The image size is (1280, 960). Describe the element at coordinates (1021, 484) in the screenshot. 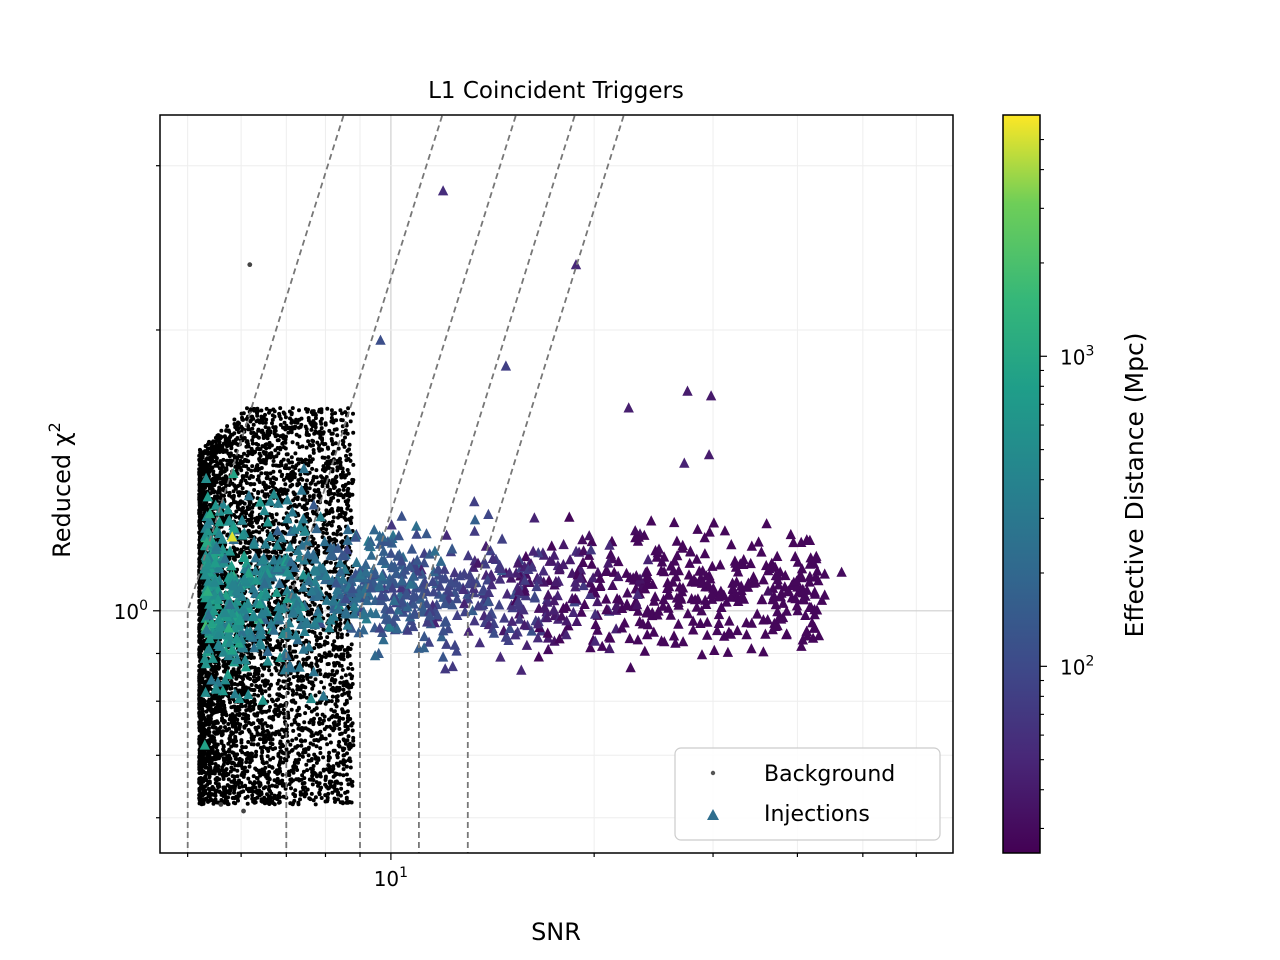

I see `colorbar` at that location.